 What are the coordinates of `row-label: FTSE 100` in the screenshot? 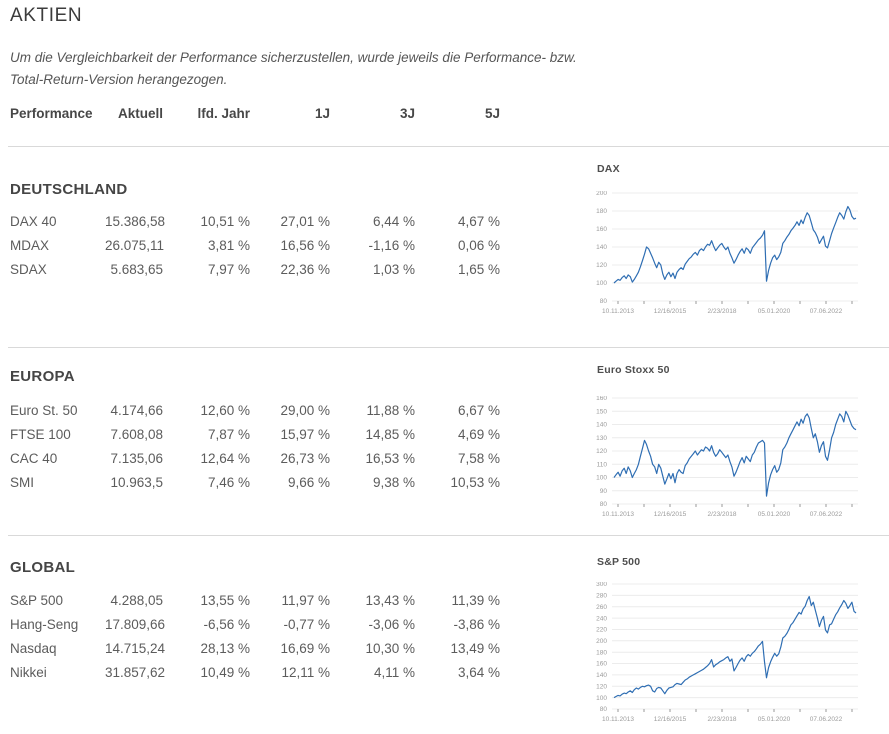 It's located at (40, 434).